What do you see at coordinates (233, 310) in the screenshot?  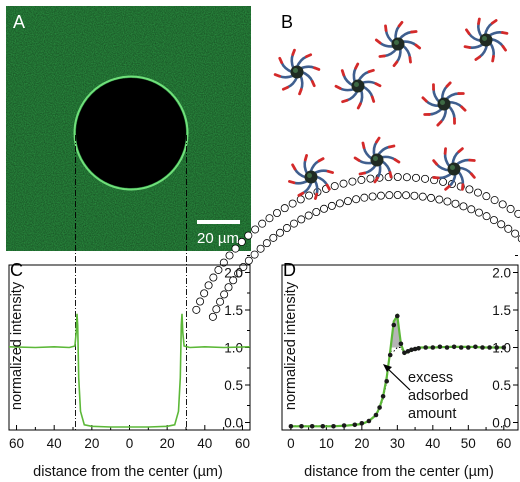 I see `y-tick-label: 1.5` at bounding box center [233, 310].